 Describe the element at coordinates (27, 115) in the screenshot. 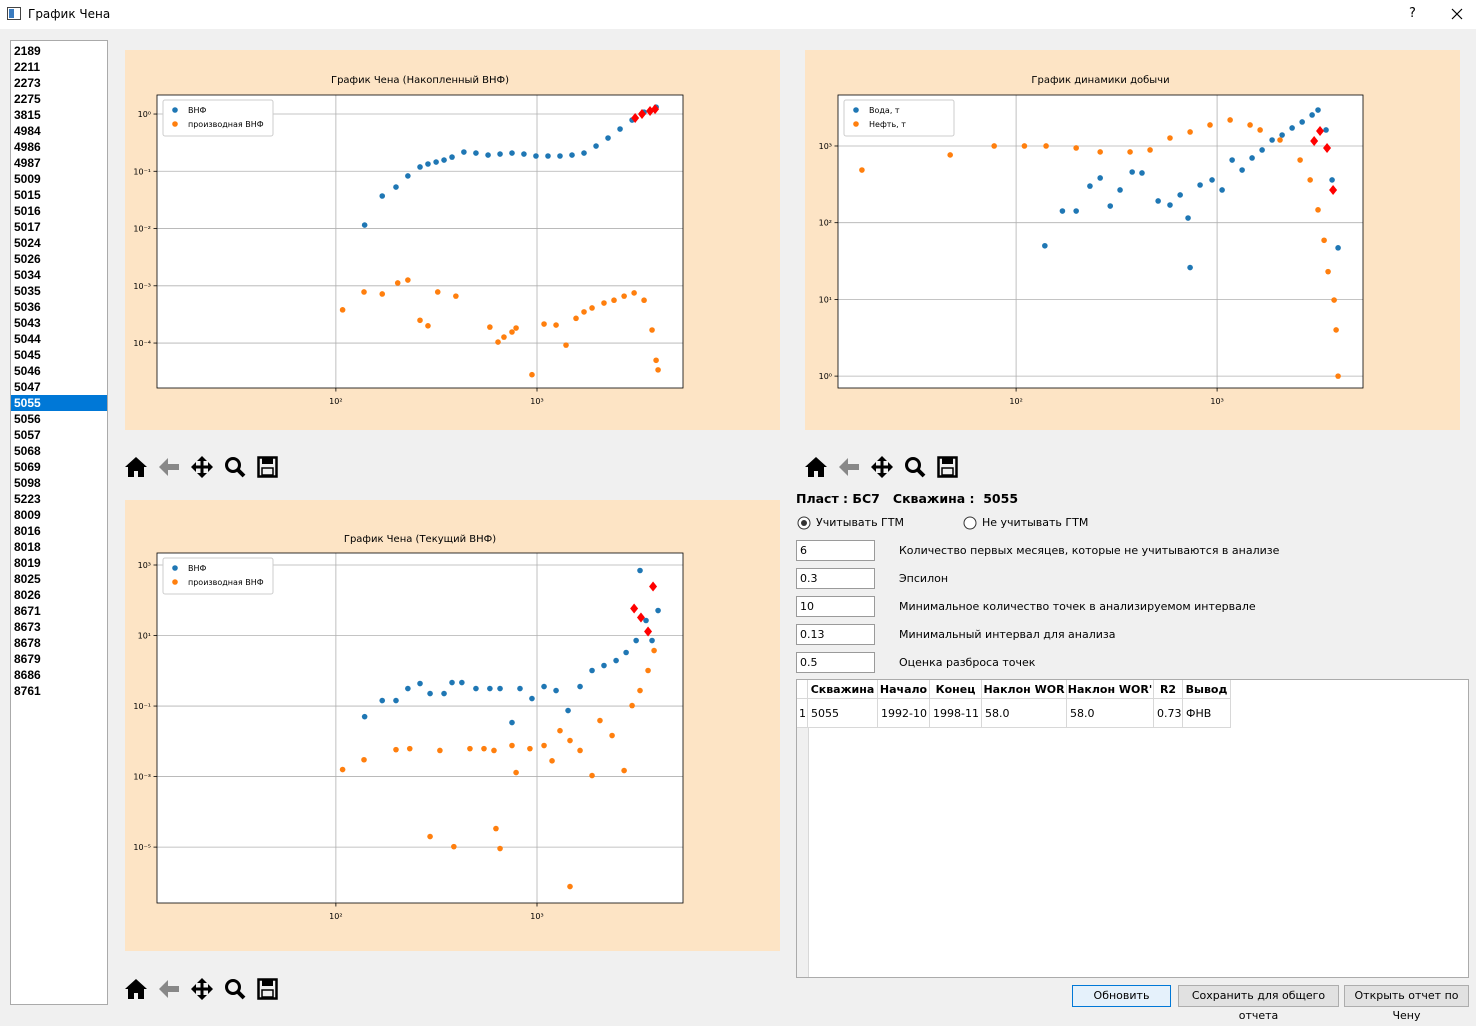

I see `well-item: 3815` at that location.